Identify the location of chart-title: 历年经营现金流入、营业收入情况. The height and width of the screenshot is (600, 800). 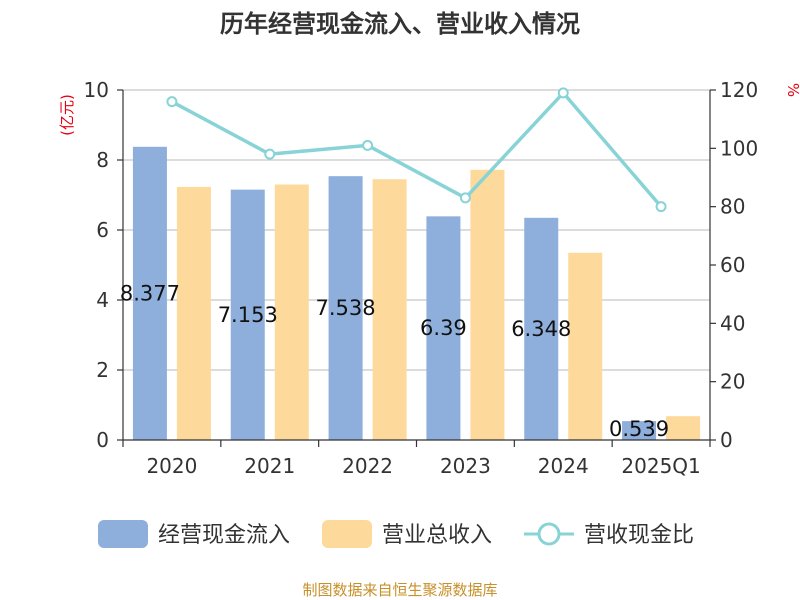
(400, 24).